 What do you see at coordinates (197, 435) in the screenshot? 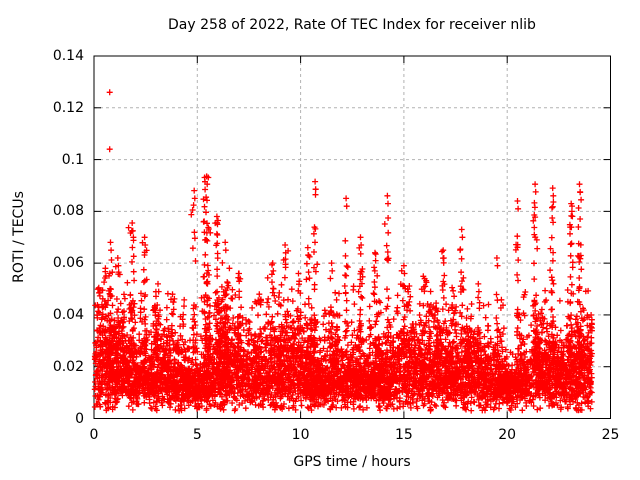
I see `x-tick-label: 5` at bounding box center [197, 435].